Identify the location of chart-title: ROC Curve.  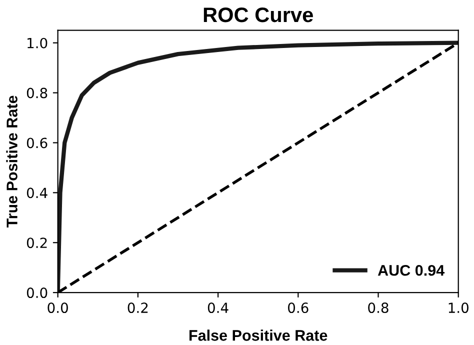
(258, 14).